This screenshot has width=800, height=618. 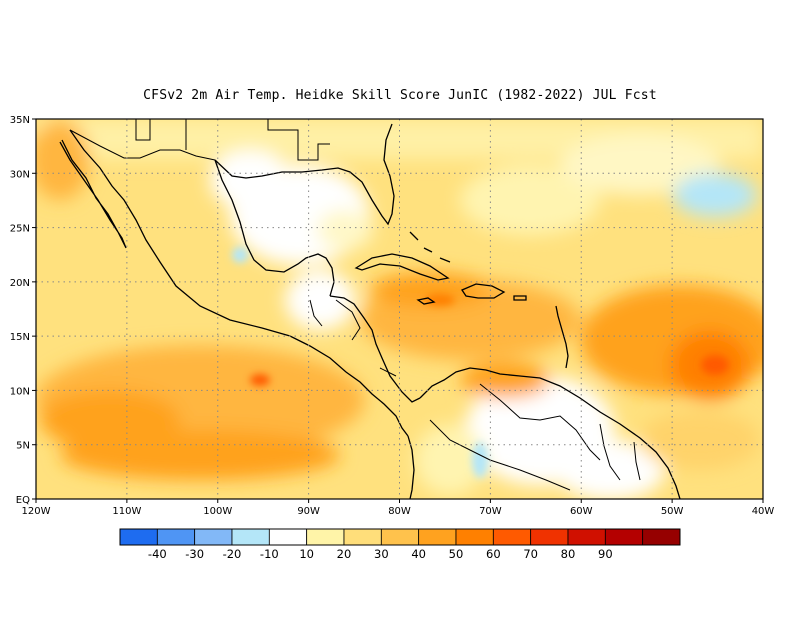 I want to click on lon-label: 90W, so click(x=308, y=511).